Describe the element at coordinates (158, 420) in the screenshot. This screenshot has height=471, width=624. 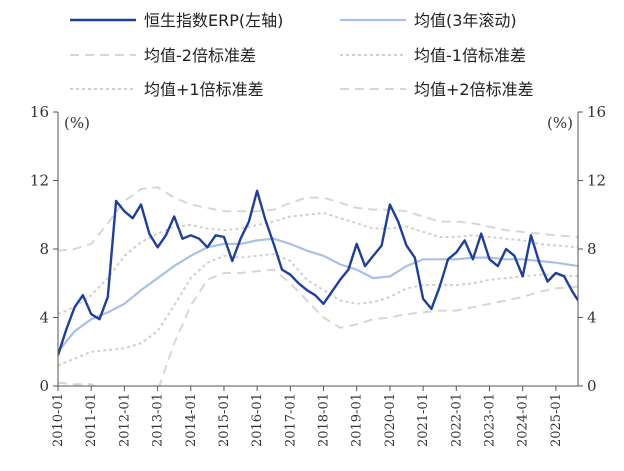
I see `x-tick-label: 2013-01` at that location.